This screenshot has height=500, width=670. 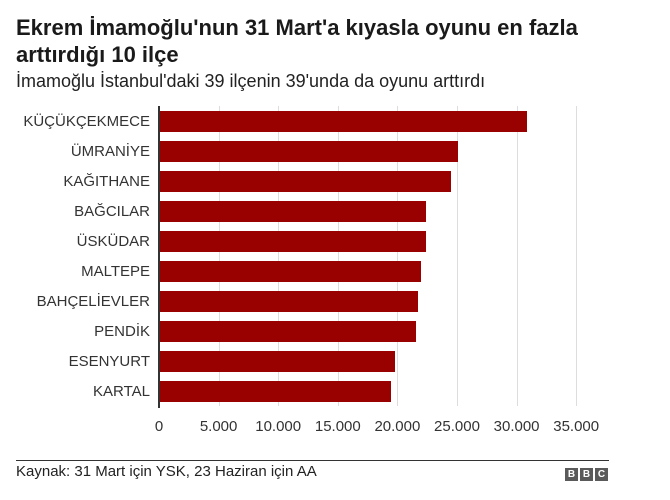 I want to click on bar-row: KARTAL, so click(x=335, y=391).